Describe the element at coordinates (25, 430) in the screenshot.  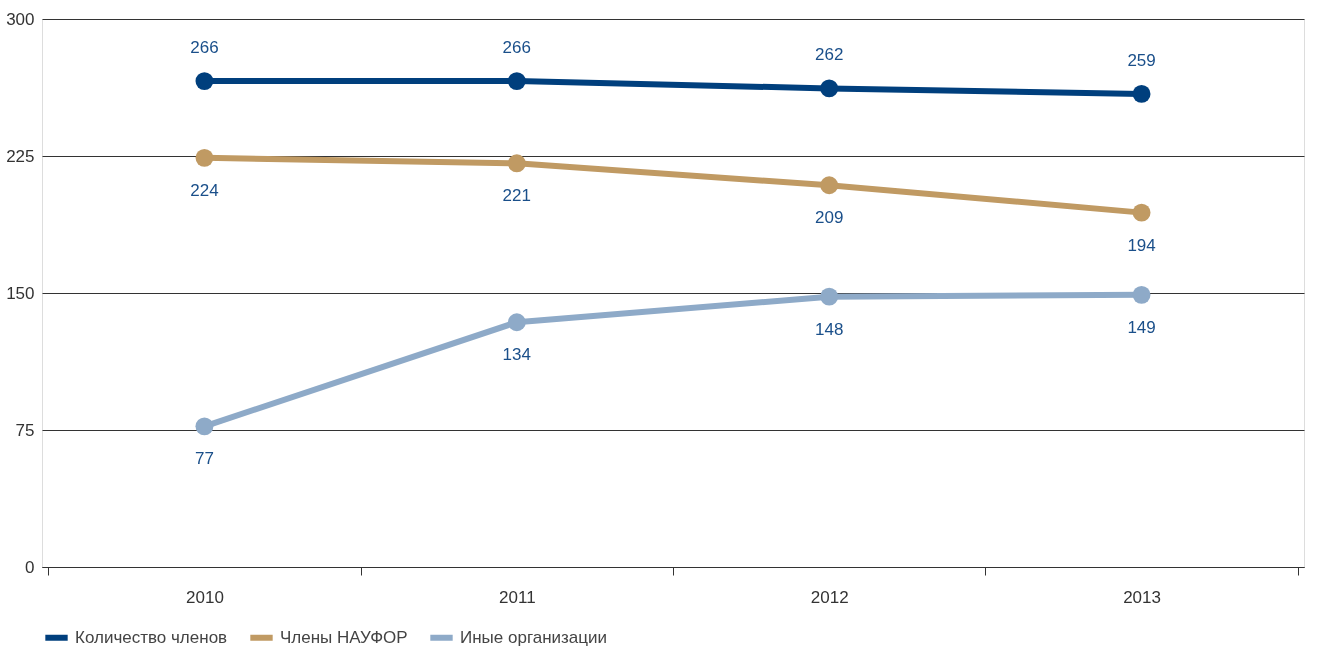
I see `y-tick-label: 75` at that location.